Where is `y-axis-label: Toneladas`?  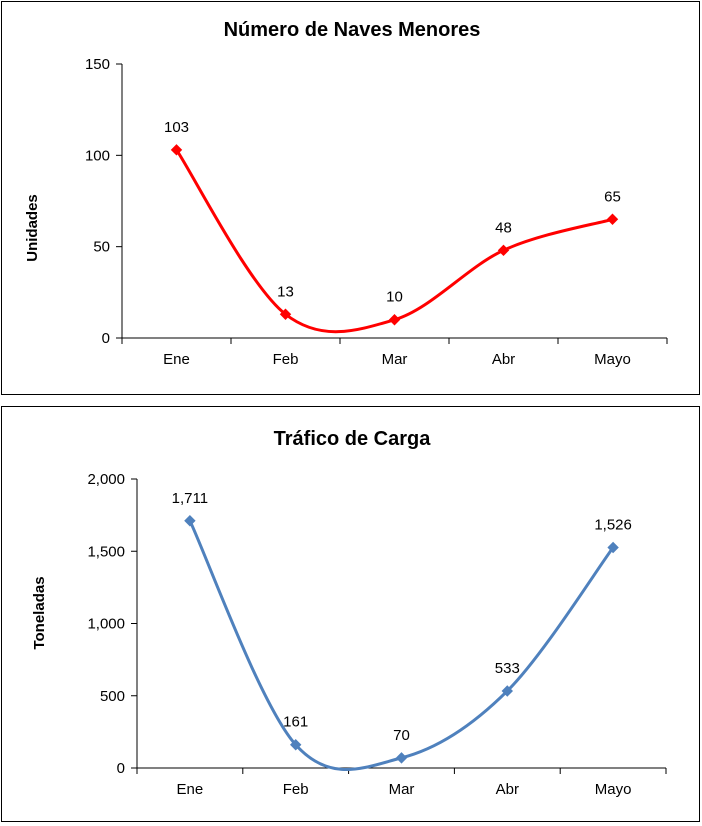 y-axis-label: Toneladas is located at coordinates (39, 612).